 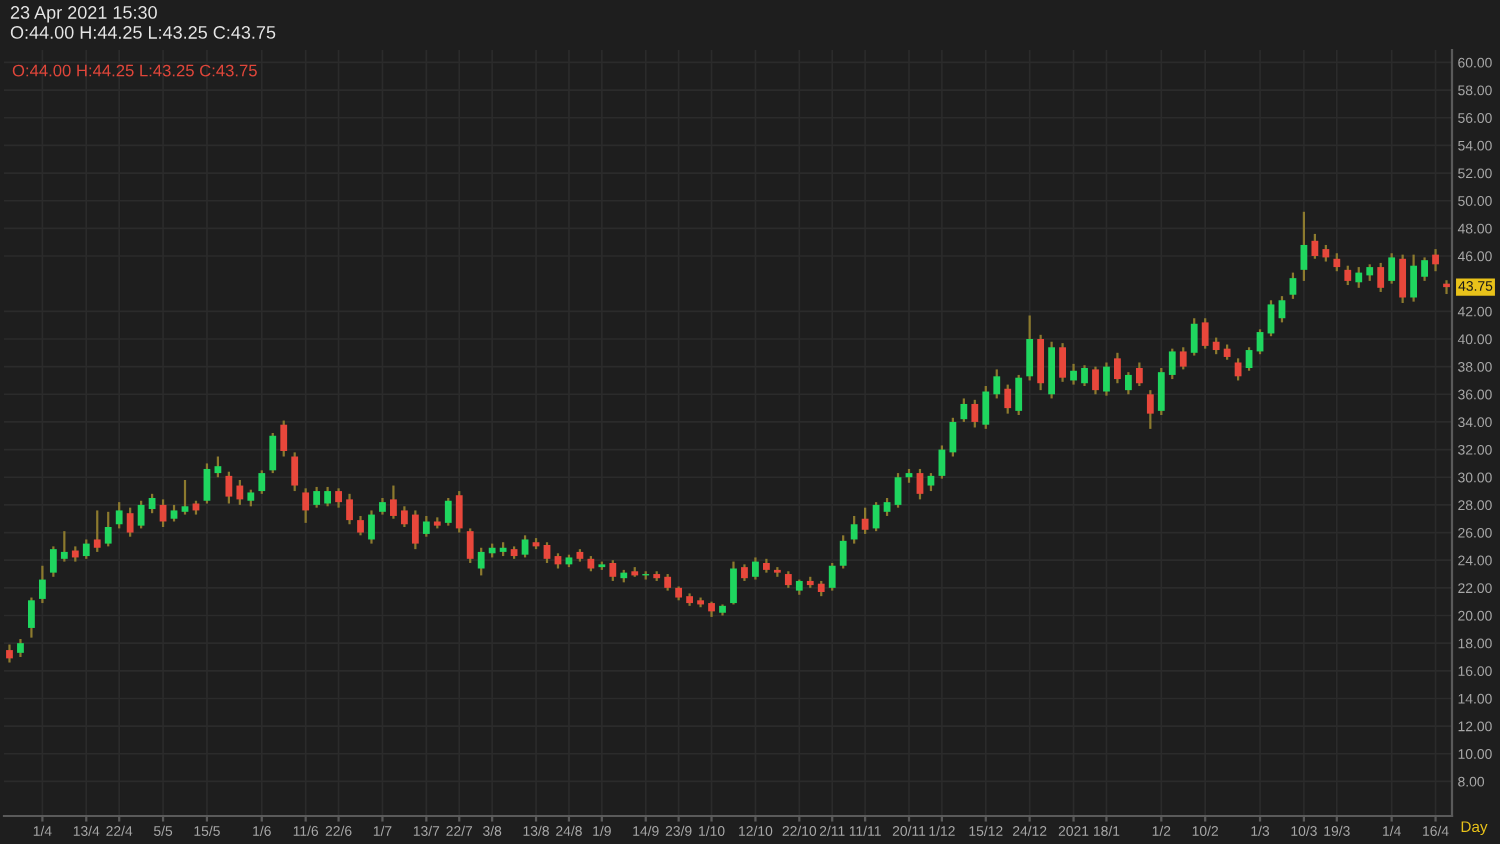 I want to click on chart-subtitle: O:44.00 H:44.25 L:43.25 C:43.75, so click(x=143, y=32).